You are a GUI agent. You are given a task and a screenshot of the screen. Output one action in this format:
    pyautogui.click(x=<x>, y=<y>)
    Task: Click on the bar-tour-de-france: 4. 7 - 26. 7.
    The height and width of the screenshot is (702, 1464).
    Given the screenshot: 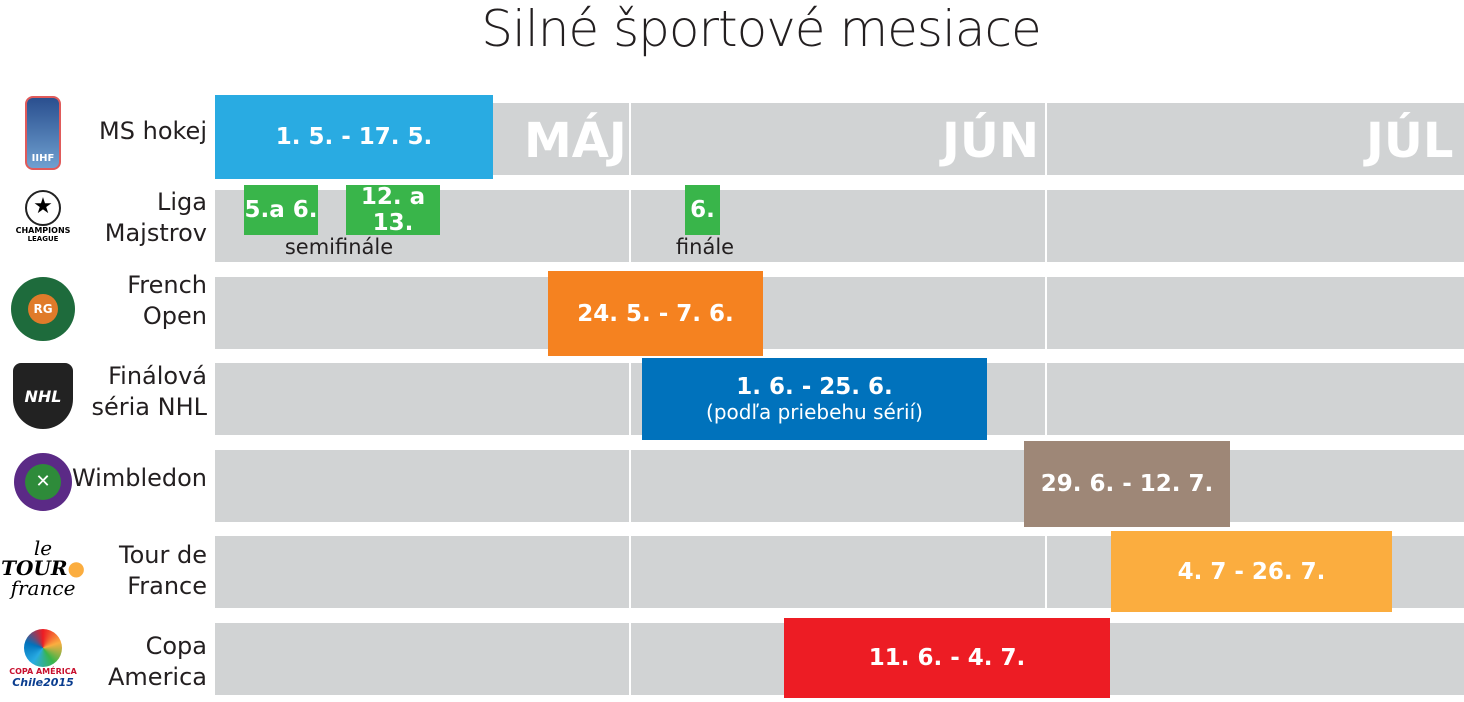 What is the action you would take?
    pyautogui.click(x=1251, y=571)
    